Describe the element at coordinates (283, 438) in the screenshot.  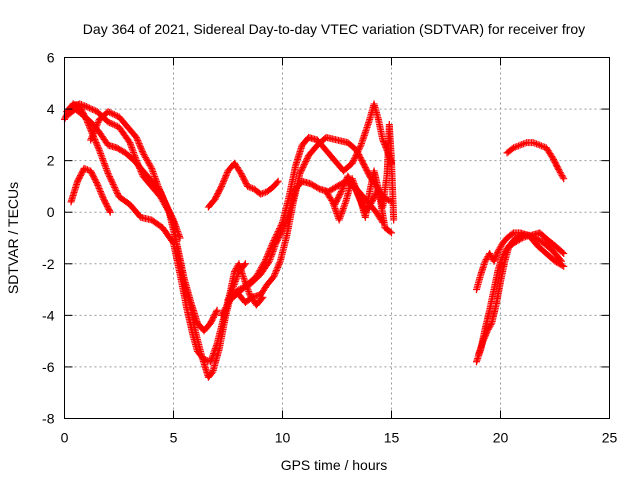
I see `x-tick-label: 10` at that location.